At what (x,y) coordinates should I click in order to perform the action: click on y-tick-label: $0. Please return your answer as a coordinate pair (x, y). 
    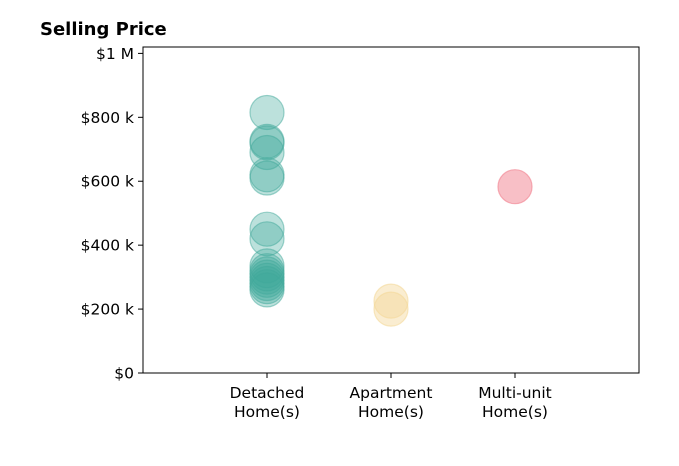
    Looking at the image, I should click on (124, 374).